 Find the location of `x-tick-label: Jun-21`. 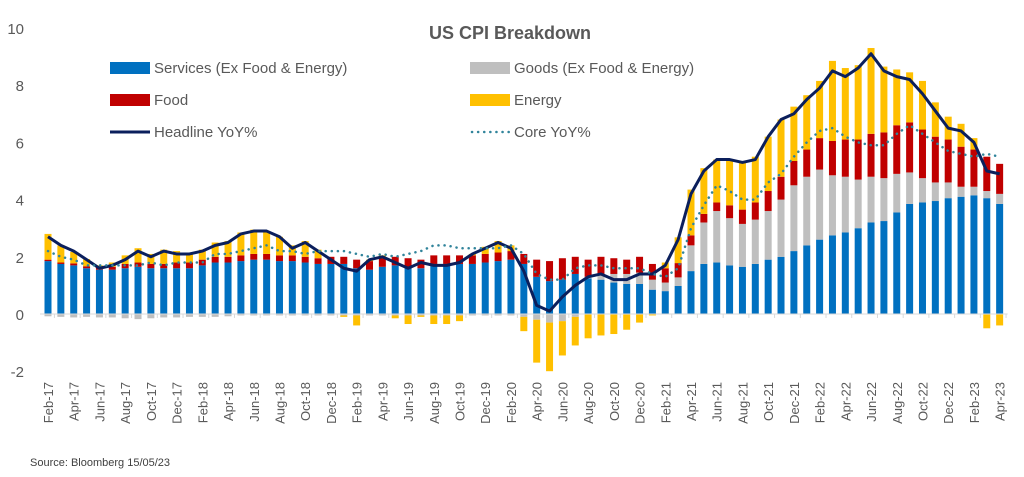

x-tick-label: Jun-21 is located at coordinates (717, 402).